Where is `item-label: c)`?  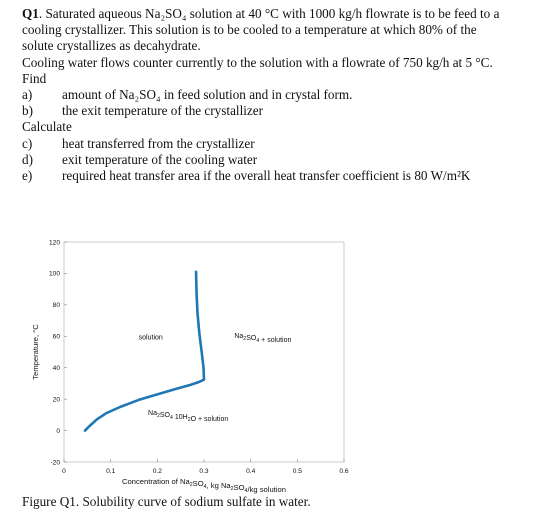
item-label: c) is located at coordinates (27, 143).